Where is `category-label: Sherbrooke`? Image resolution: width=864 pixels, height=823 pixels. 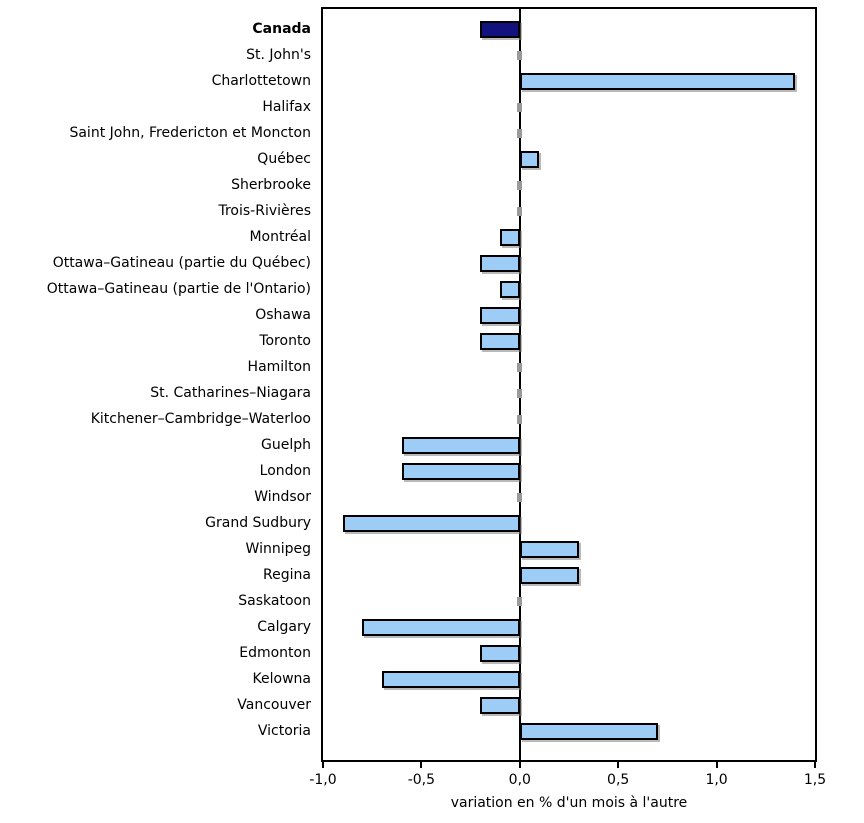
category-label: Sherbrooke is located at coordinates (271, 185).